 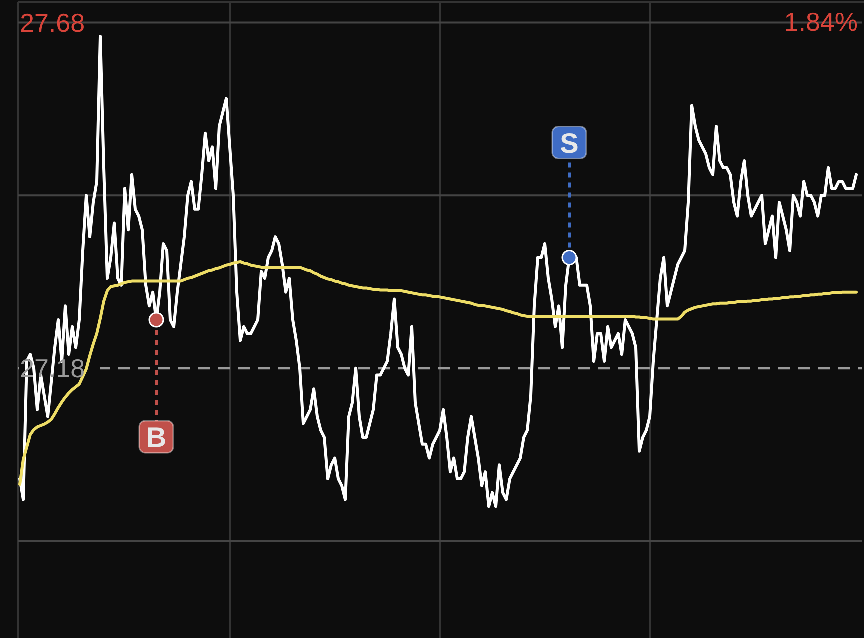 What do you see at coordinates (156, 437) in the screenshot?
I see `text: B` at bounding box center [156, 437].